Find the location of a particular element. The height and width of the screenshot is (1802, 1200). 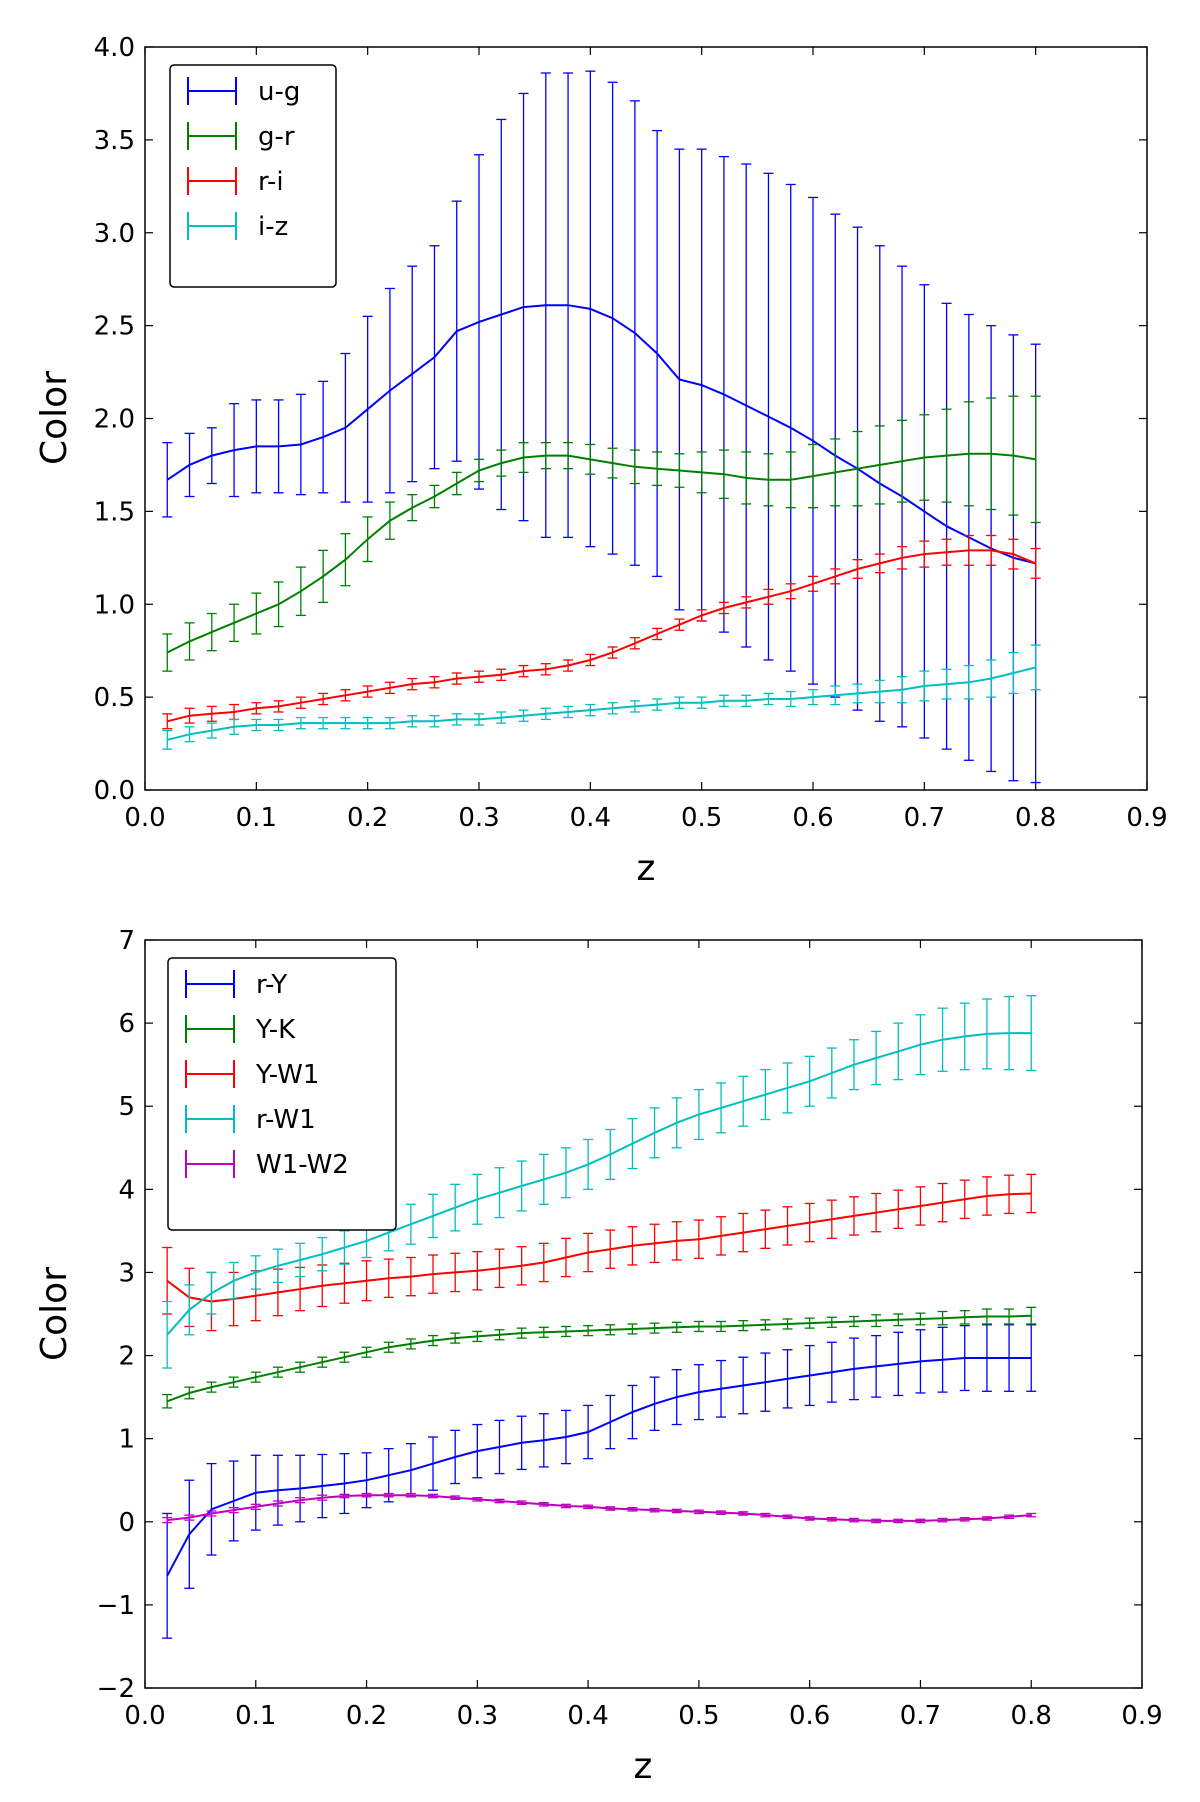

top-x-tick-label: 0.8 is located at coordinates (1035, 818).